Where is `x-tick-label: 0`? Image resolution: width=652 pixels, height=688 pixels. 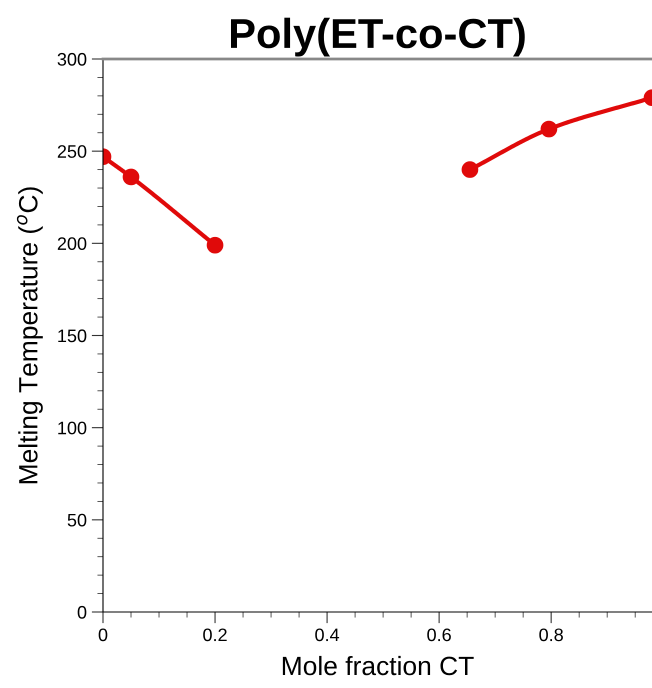
x-tick-label: 0 is located at coordinates (103, 635).